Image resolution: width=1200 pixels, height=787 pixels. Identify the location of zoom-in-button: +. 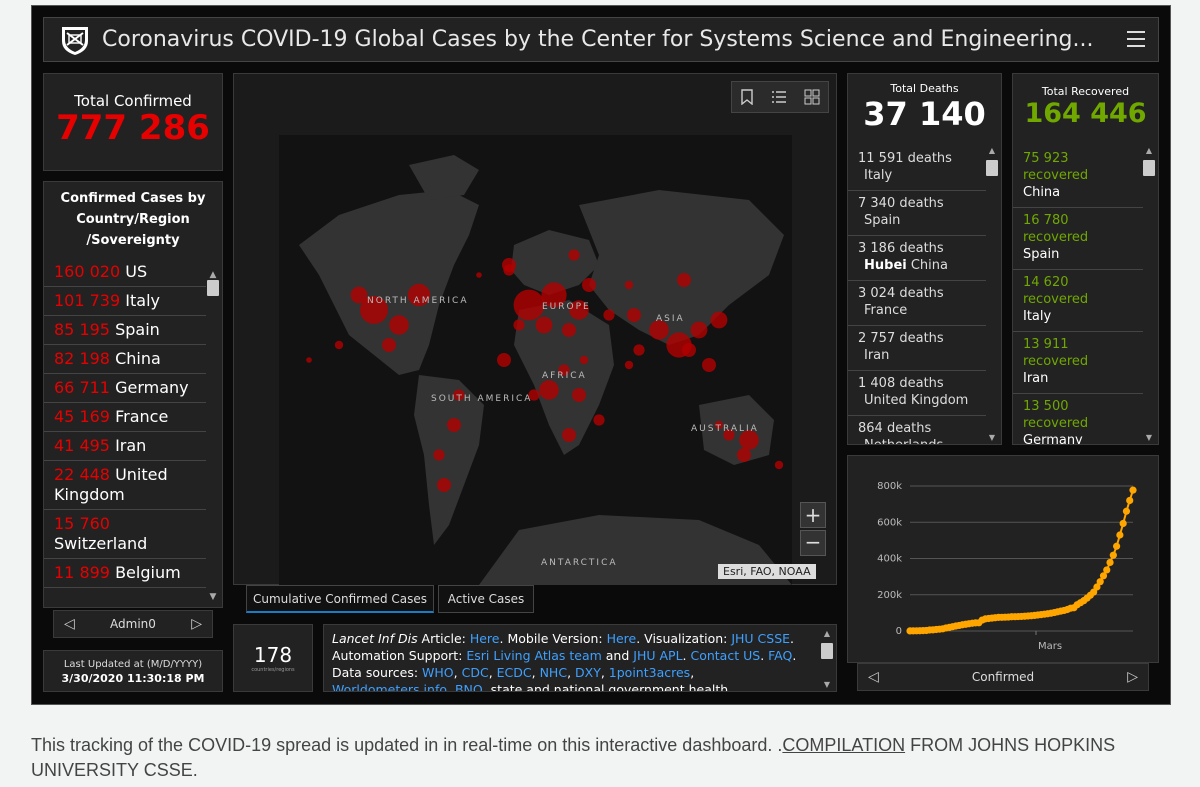
(813, 515).